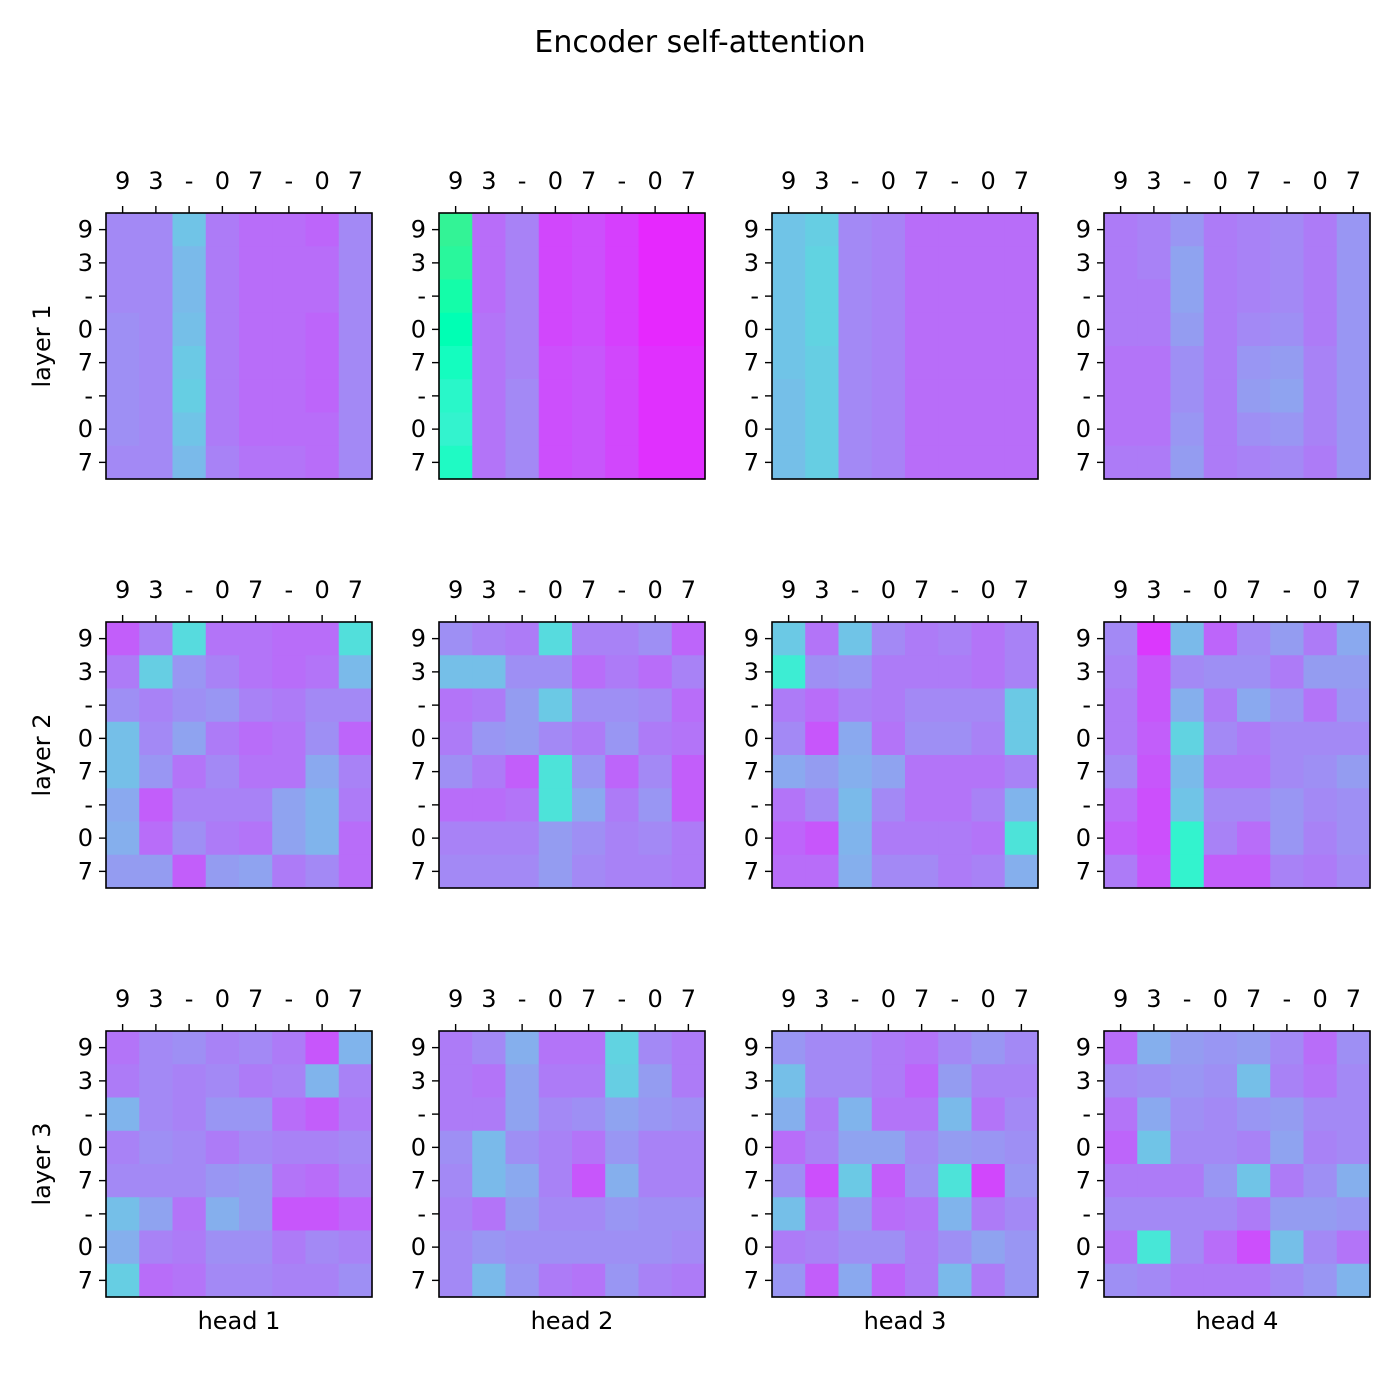 The height and width of the screenshot is (1400, 1400). Describe the element at coordinates (754, 805) in the screenshot. I see `y-tick-label: -` at that location.